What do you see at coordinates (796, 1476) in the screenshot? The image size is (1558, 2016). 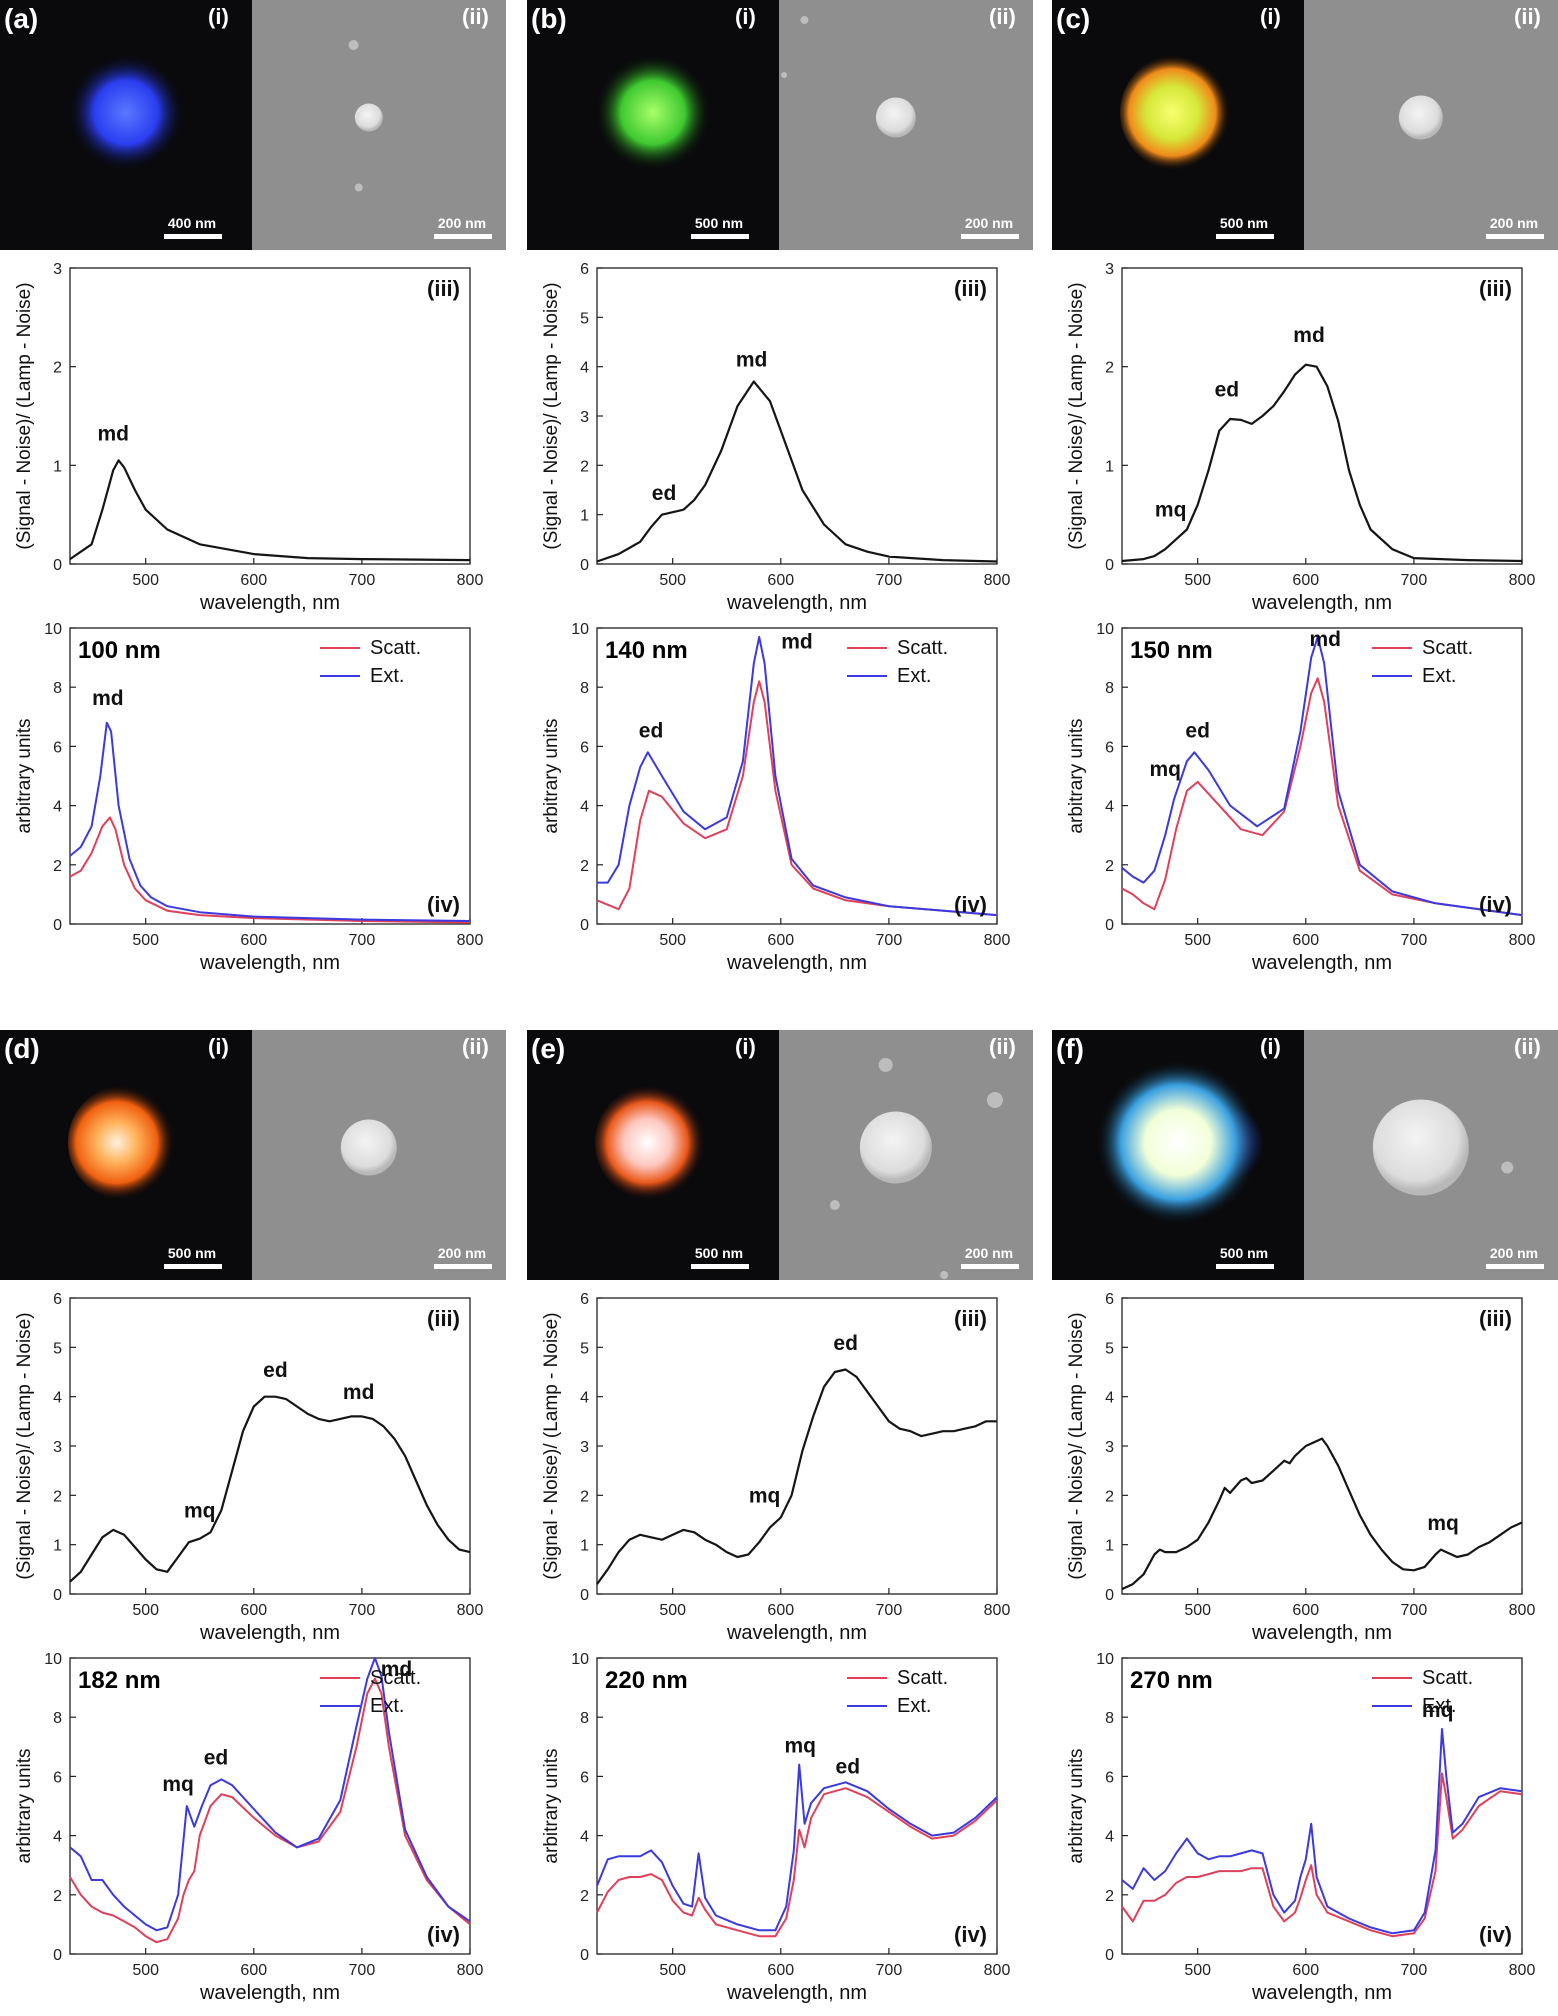 I see `measured-spectrum-curve` at bounding box center [796, 1476].